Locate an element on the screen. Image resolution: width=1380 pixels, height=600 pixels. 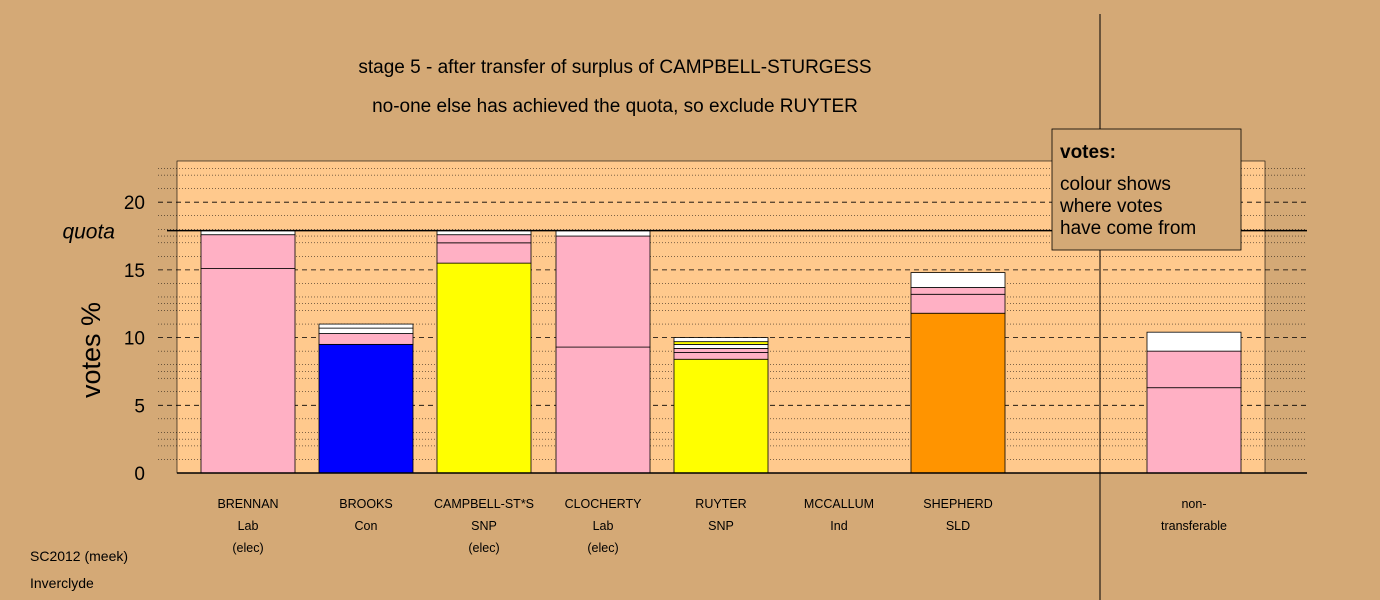
candidate-name-label: SHEPHERD is located at coordinates (957, 504).